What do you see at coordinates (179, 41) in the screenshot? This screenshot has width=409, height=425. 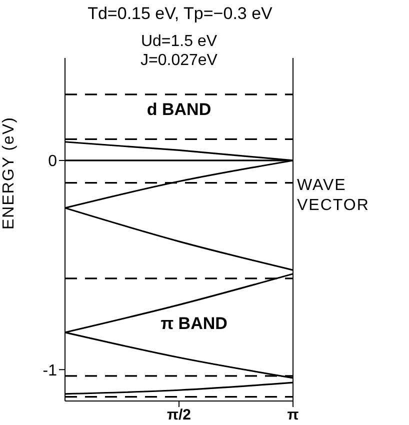 I see `text: Ud=1.5 eV` at bounding box center [179, 41].